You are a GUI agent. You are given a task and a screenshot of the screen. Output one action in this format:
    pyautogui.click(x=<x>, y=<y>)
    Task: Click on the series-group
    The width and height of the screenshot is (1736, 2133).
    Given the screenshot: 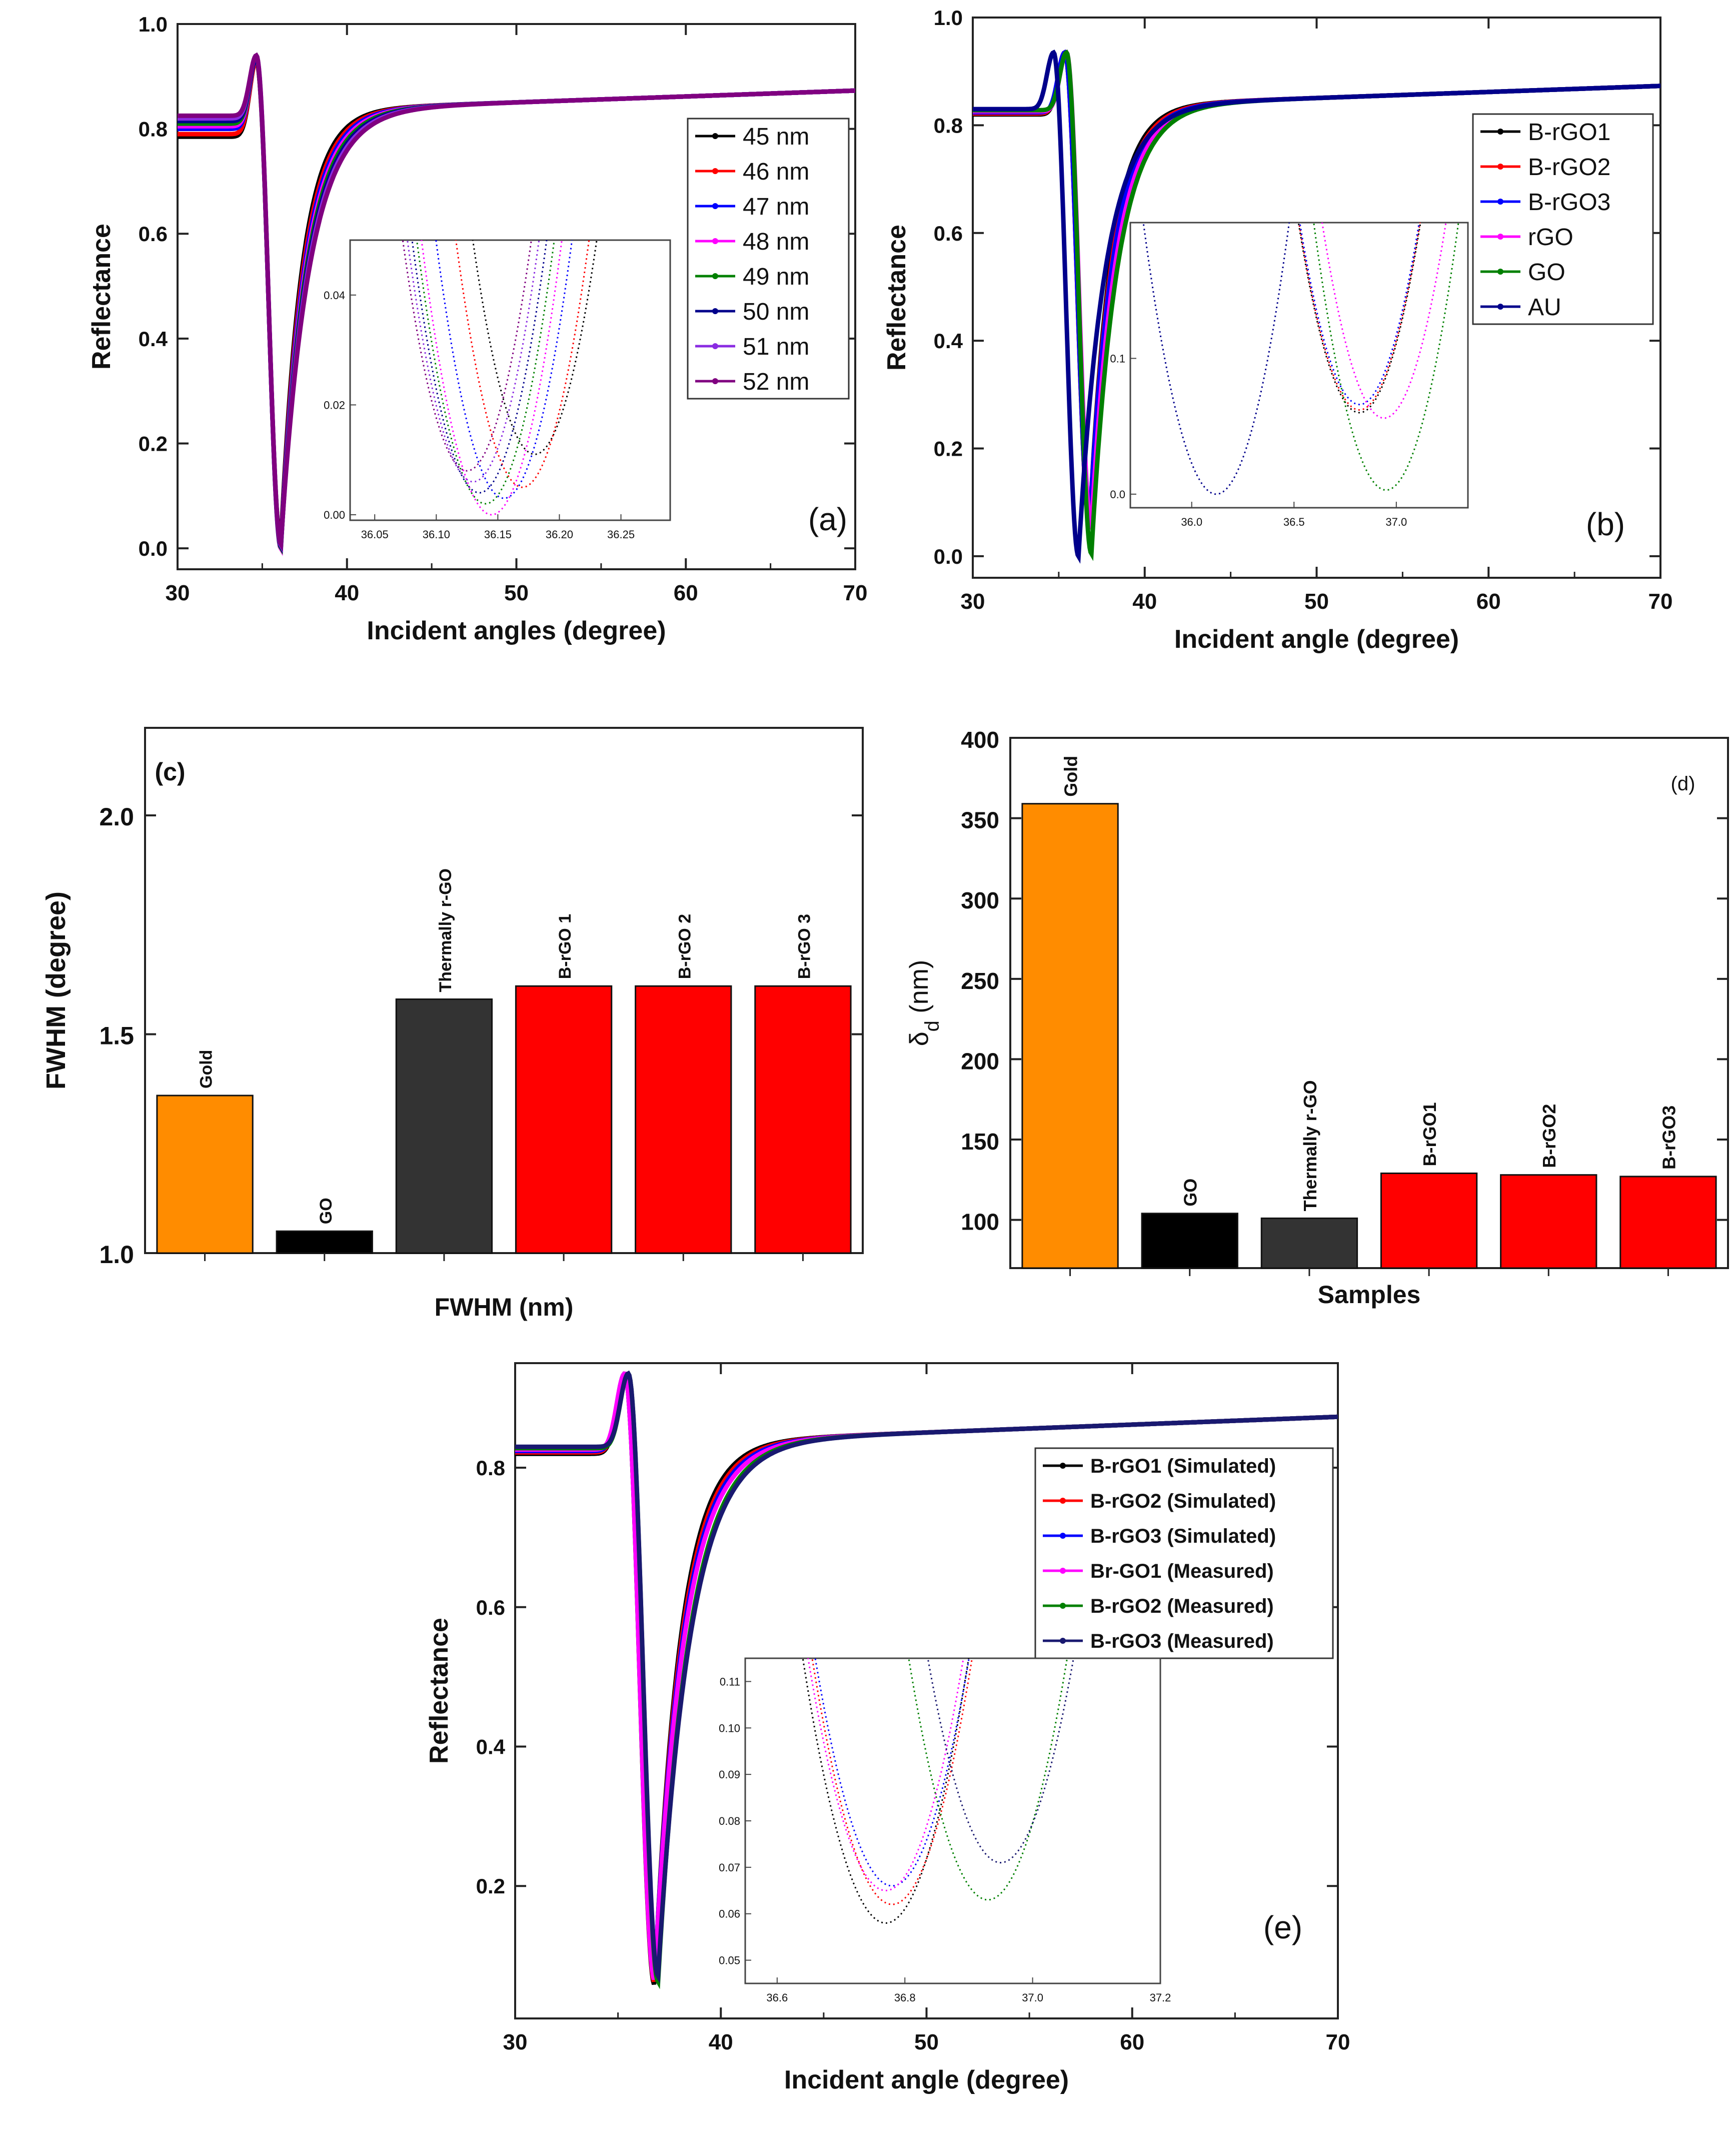 What is the action you would take?
    pyautogui.click(x=1316, y=307)
    